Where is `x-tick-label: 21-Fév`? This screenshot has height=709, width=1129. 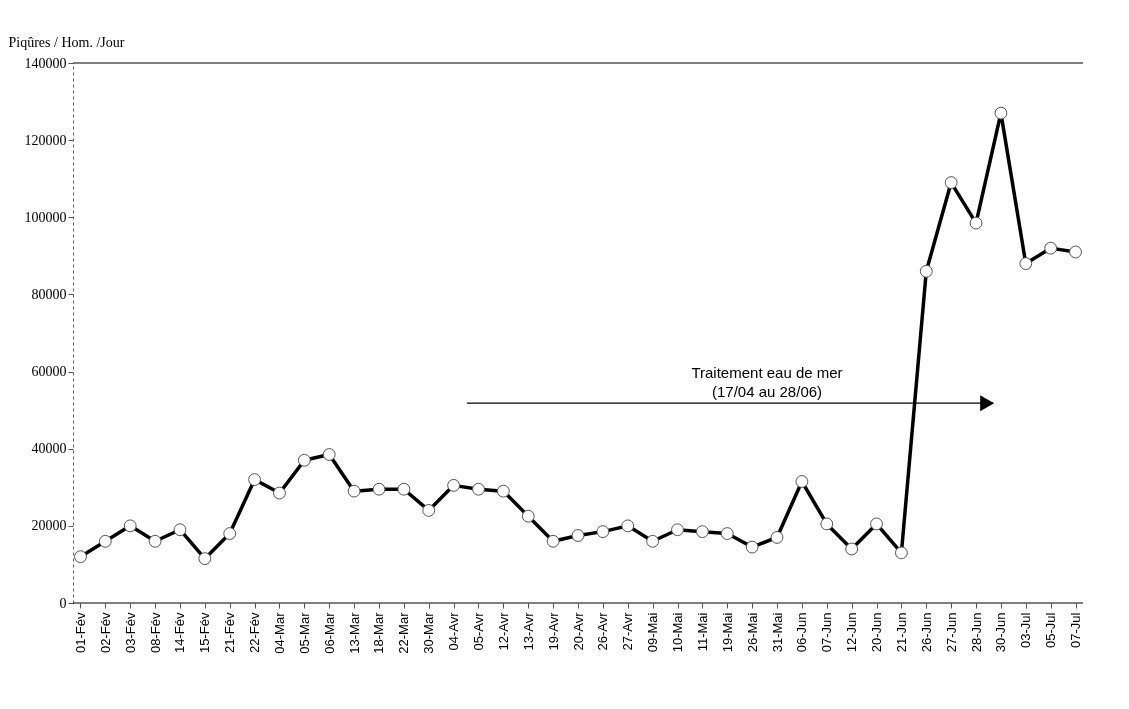 x-tick-label: 21-Fév is located at coordinates (230, 632).